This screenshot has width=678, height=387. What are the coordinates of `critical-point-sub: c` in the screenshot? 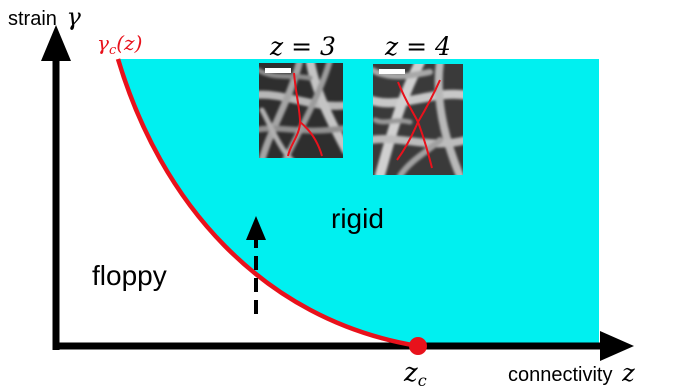 It's located at (422, 379).